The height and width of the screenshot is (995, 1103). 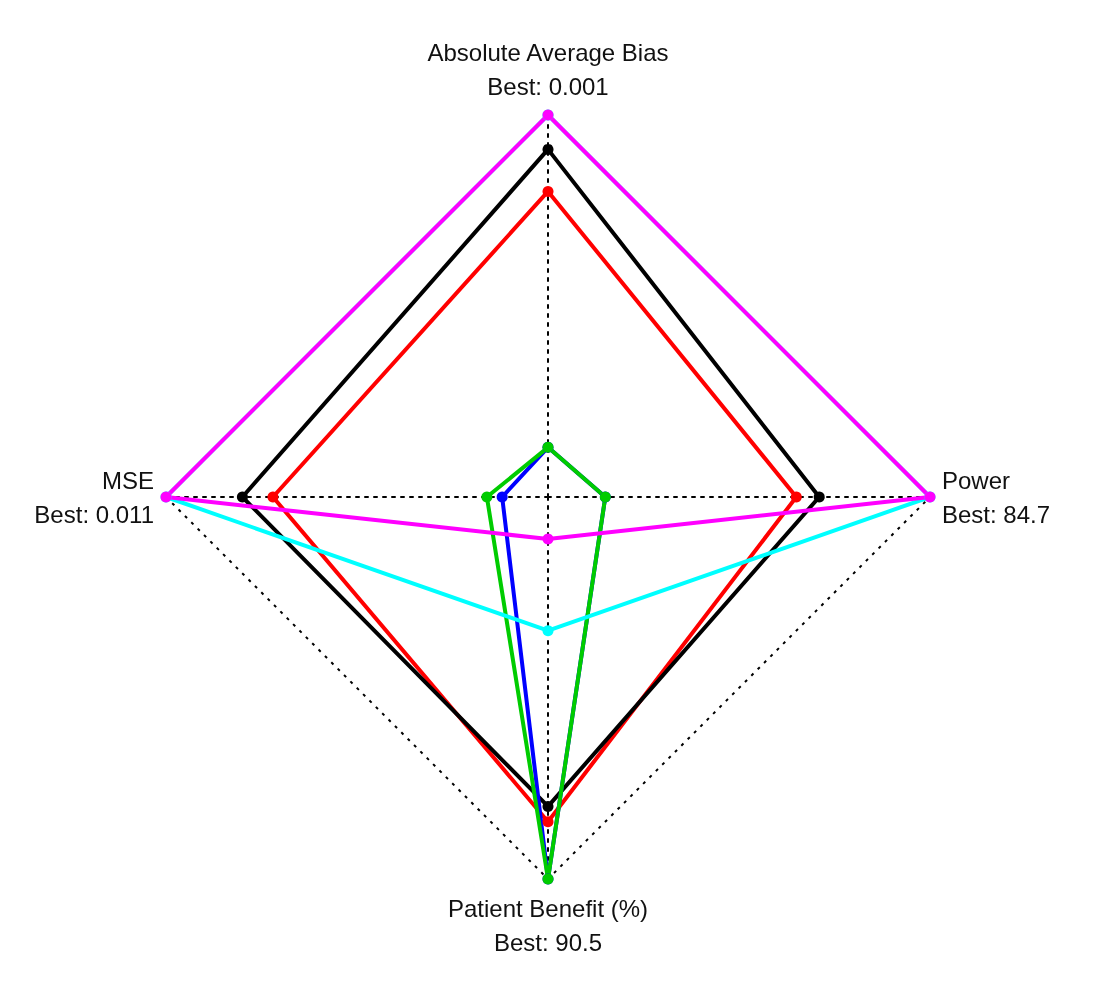 I want to click on spoke-label: Absolute Average Bias Best: 0.001, so click(x=548, y=69).